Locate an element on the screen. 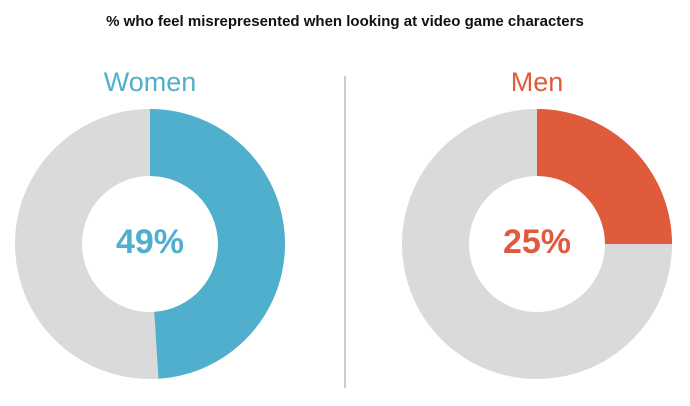  chart-title: Men is located at coordinates (537, 82).